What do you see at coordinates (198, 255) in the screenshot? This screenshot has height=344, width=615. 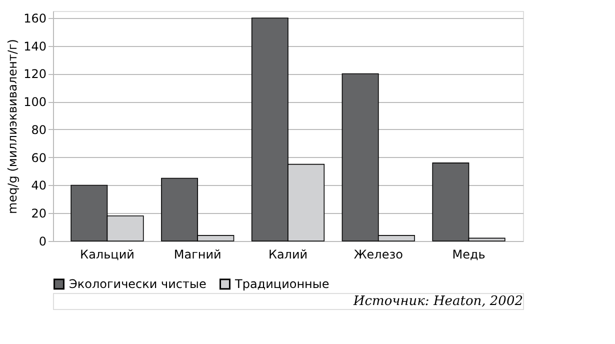 I see `x-tick-label: Магний` at bounding box center [198, 255].